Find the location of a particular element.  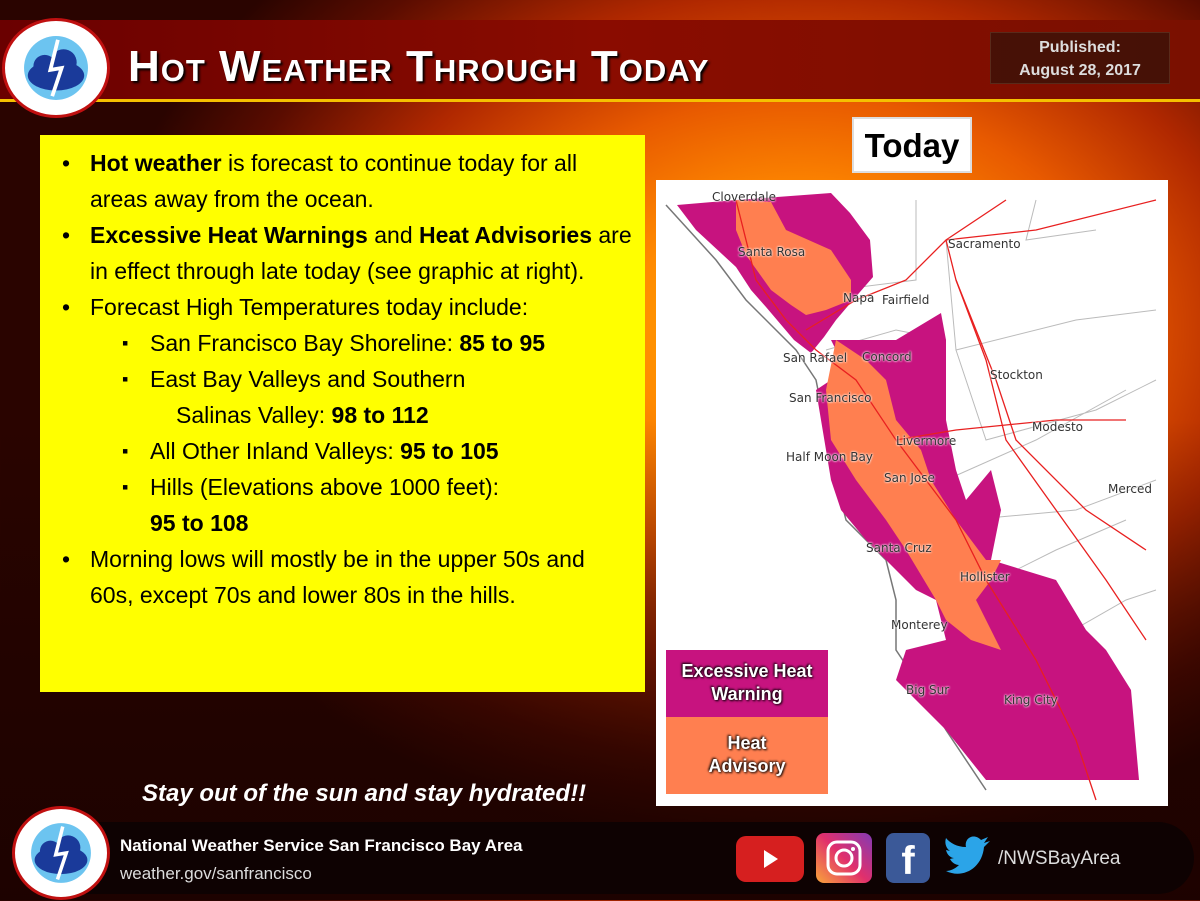

instagram-icon is located at coordinates (844, 858).